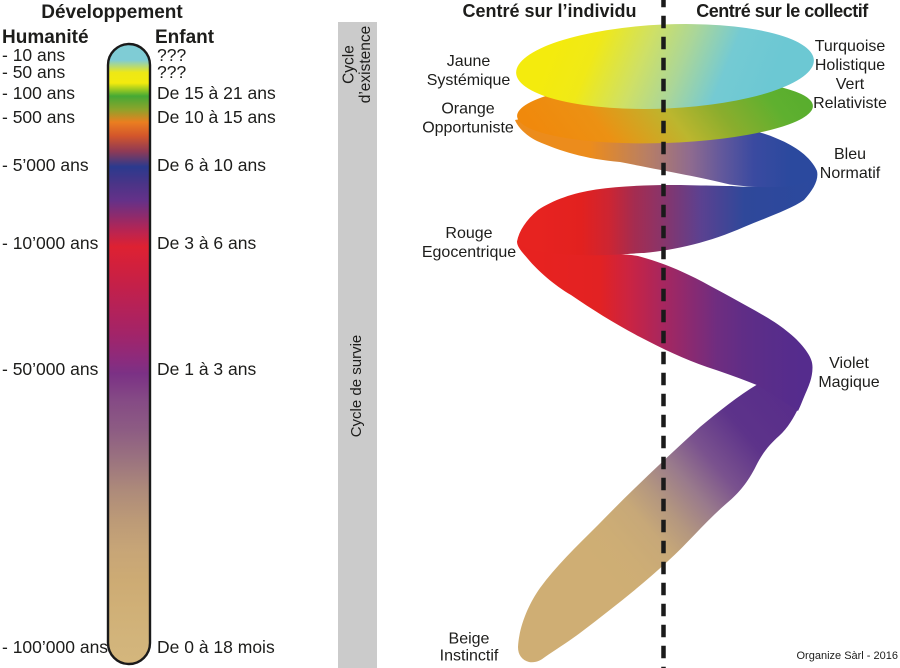 The width and height of the screenshot is (900, 668). Describe the element at coordinates (112, 12) in the screenshot. I see `svg-text: Développement` at that location.